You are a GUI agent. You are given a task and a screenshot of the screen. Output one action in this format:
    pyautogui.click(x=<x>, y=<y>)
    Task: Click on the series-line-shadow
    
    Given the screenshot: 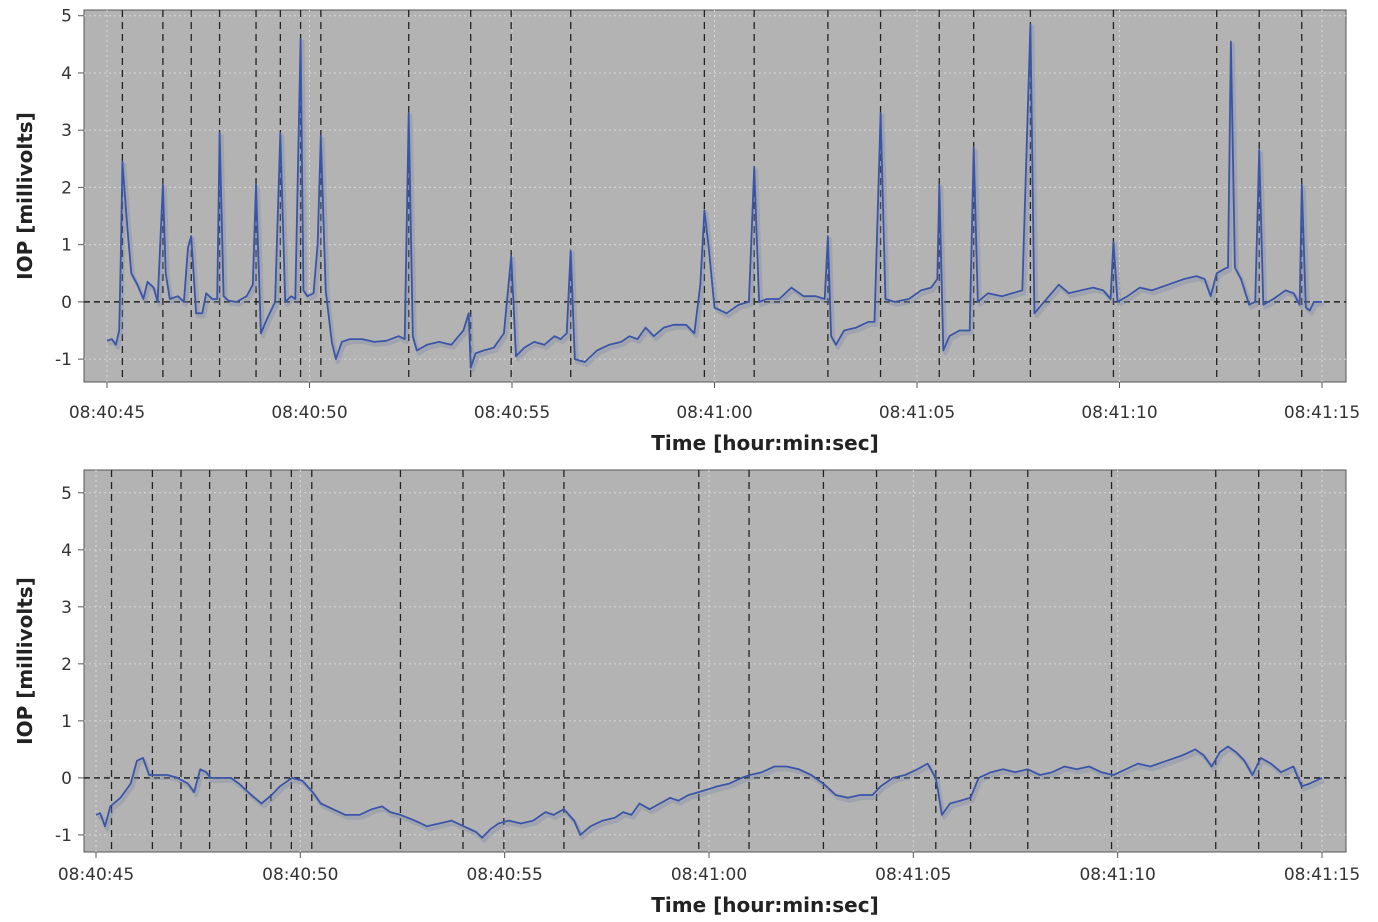 What is the action you would take?
    pyautogui.click(x=711, y=795)
    